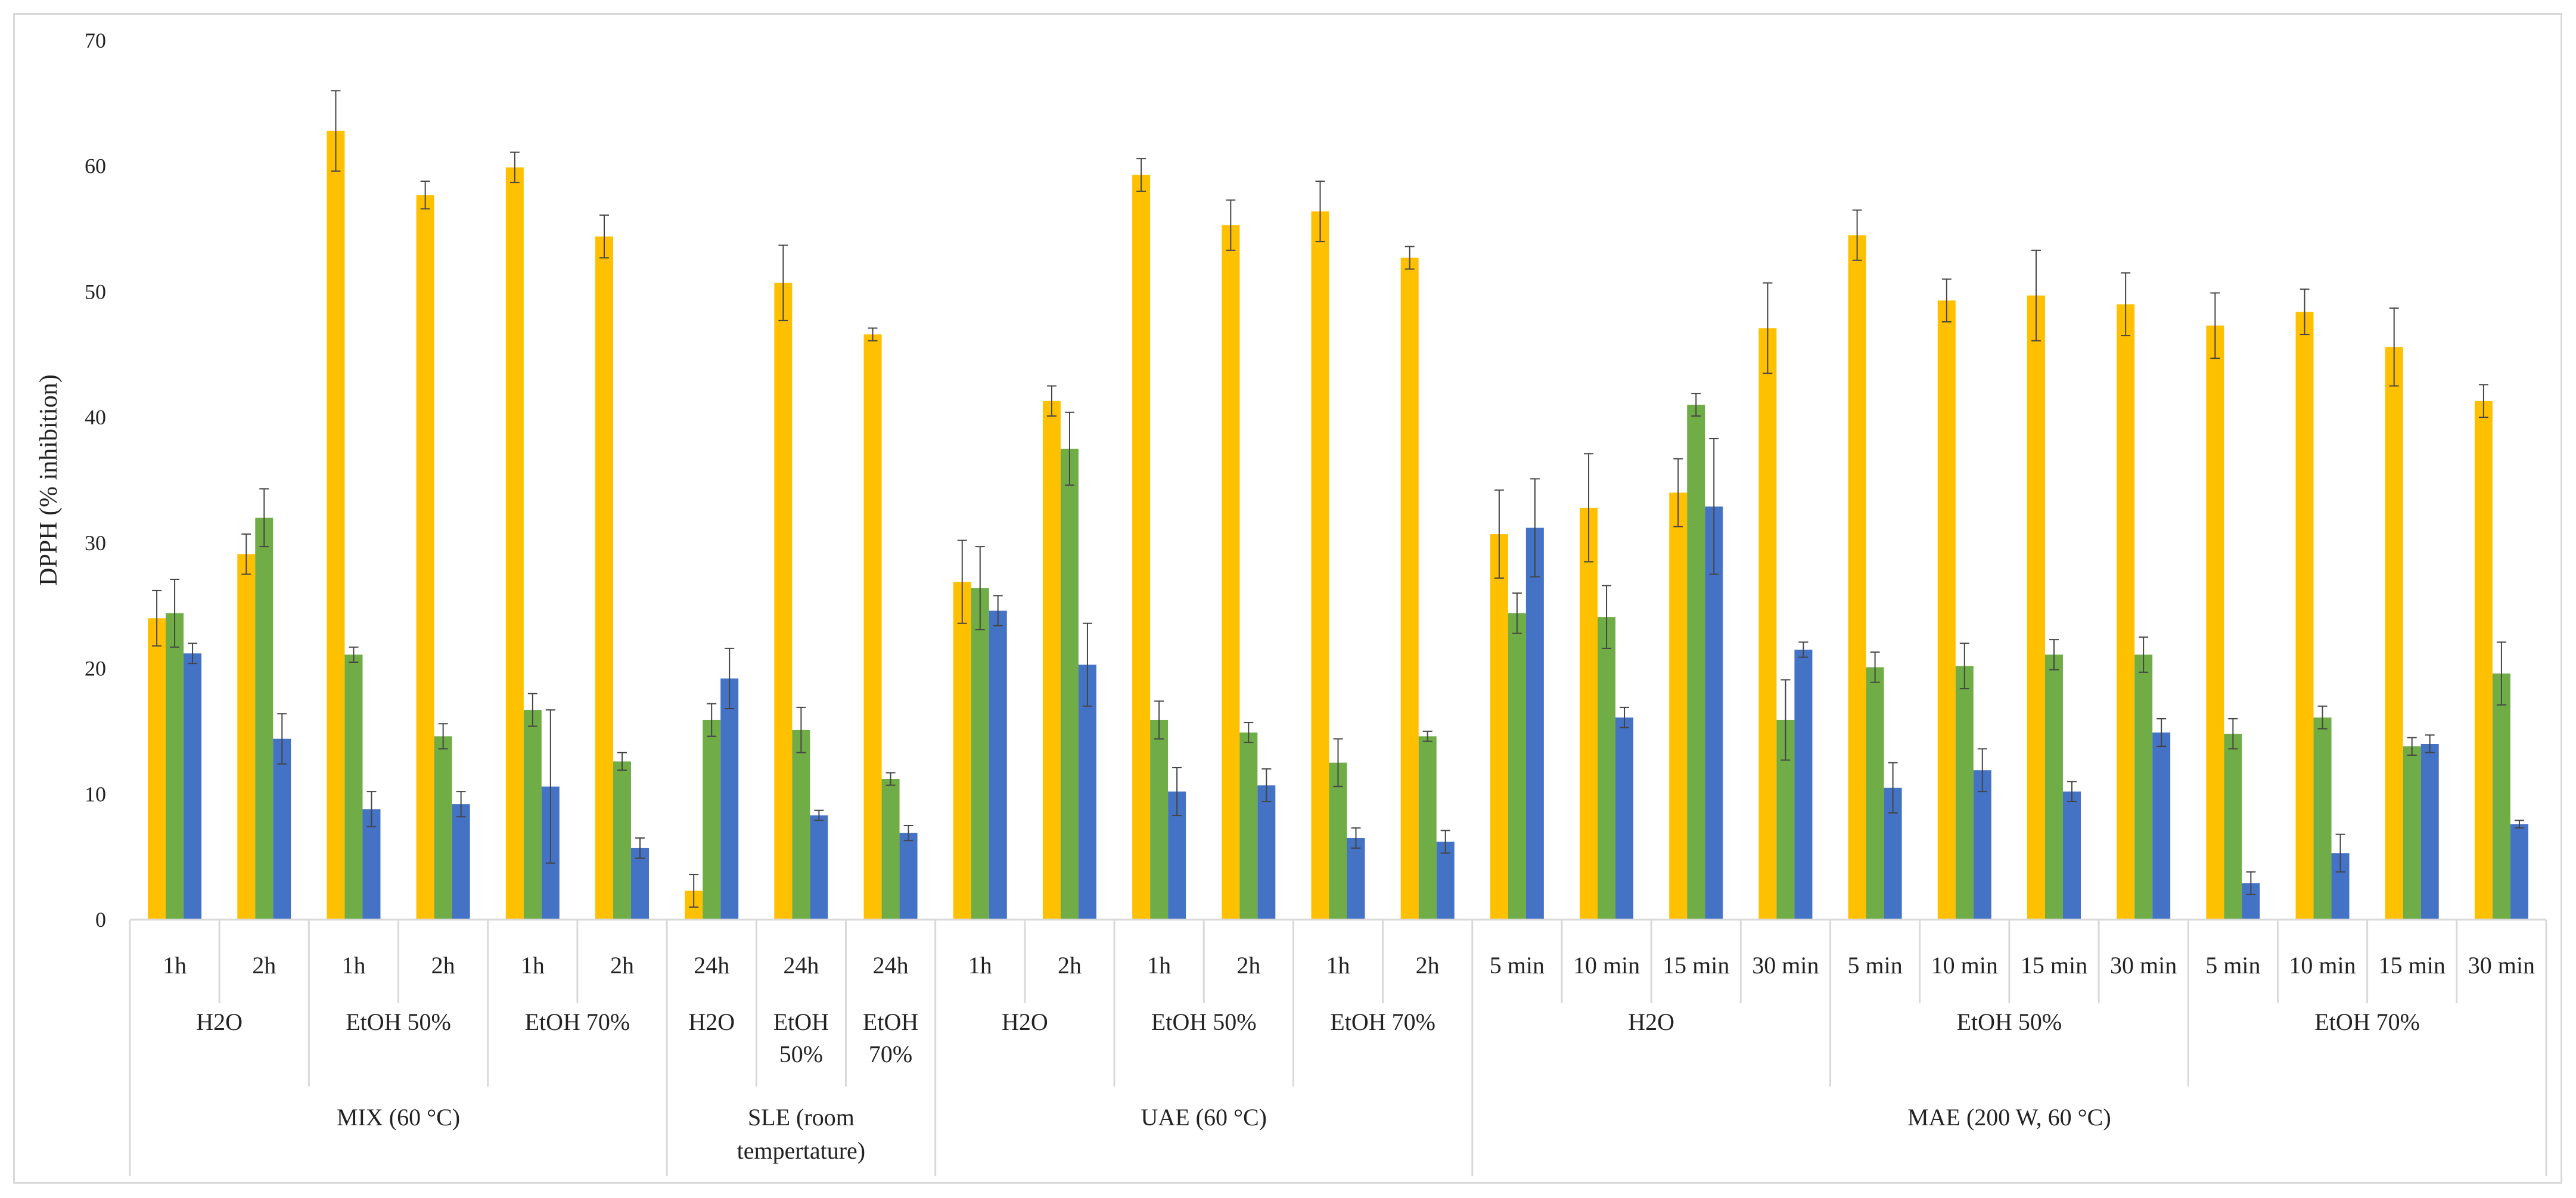 The width and height of the screenshot is (2576, 1198). Describe the element at coordinates (95, 543) in the screenshot. I see `y-tick-label: 30` at that location.